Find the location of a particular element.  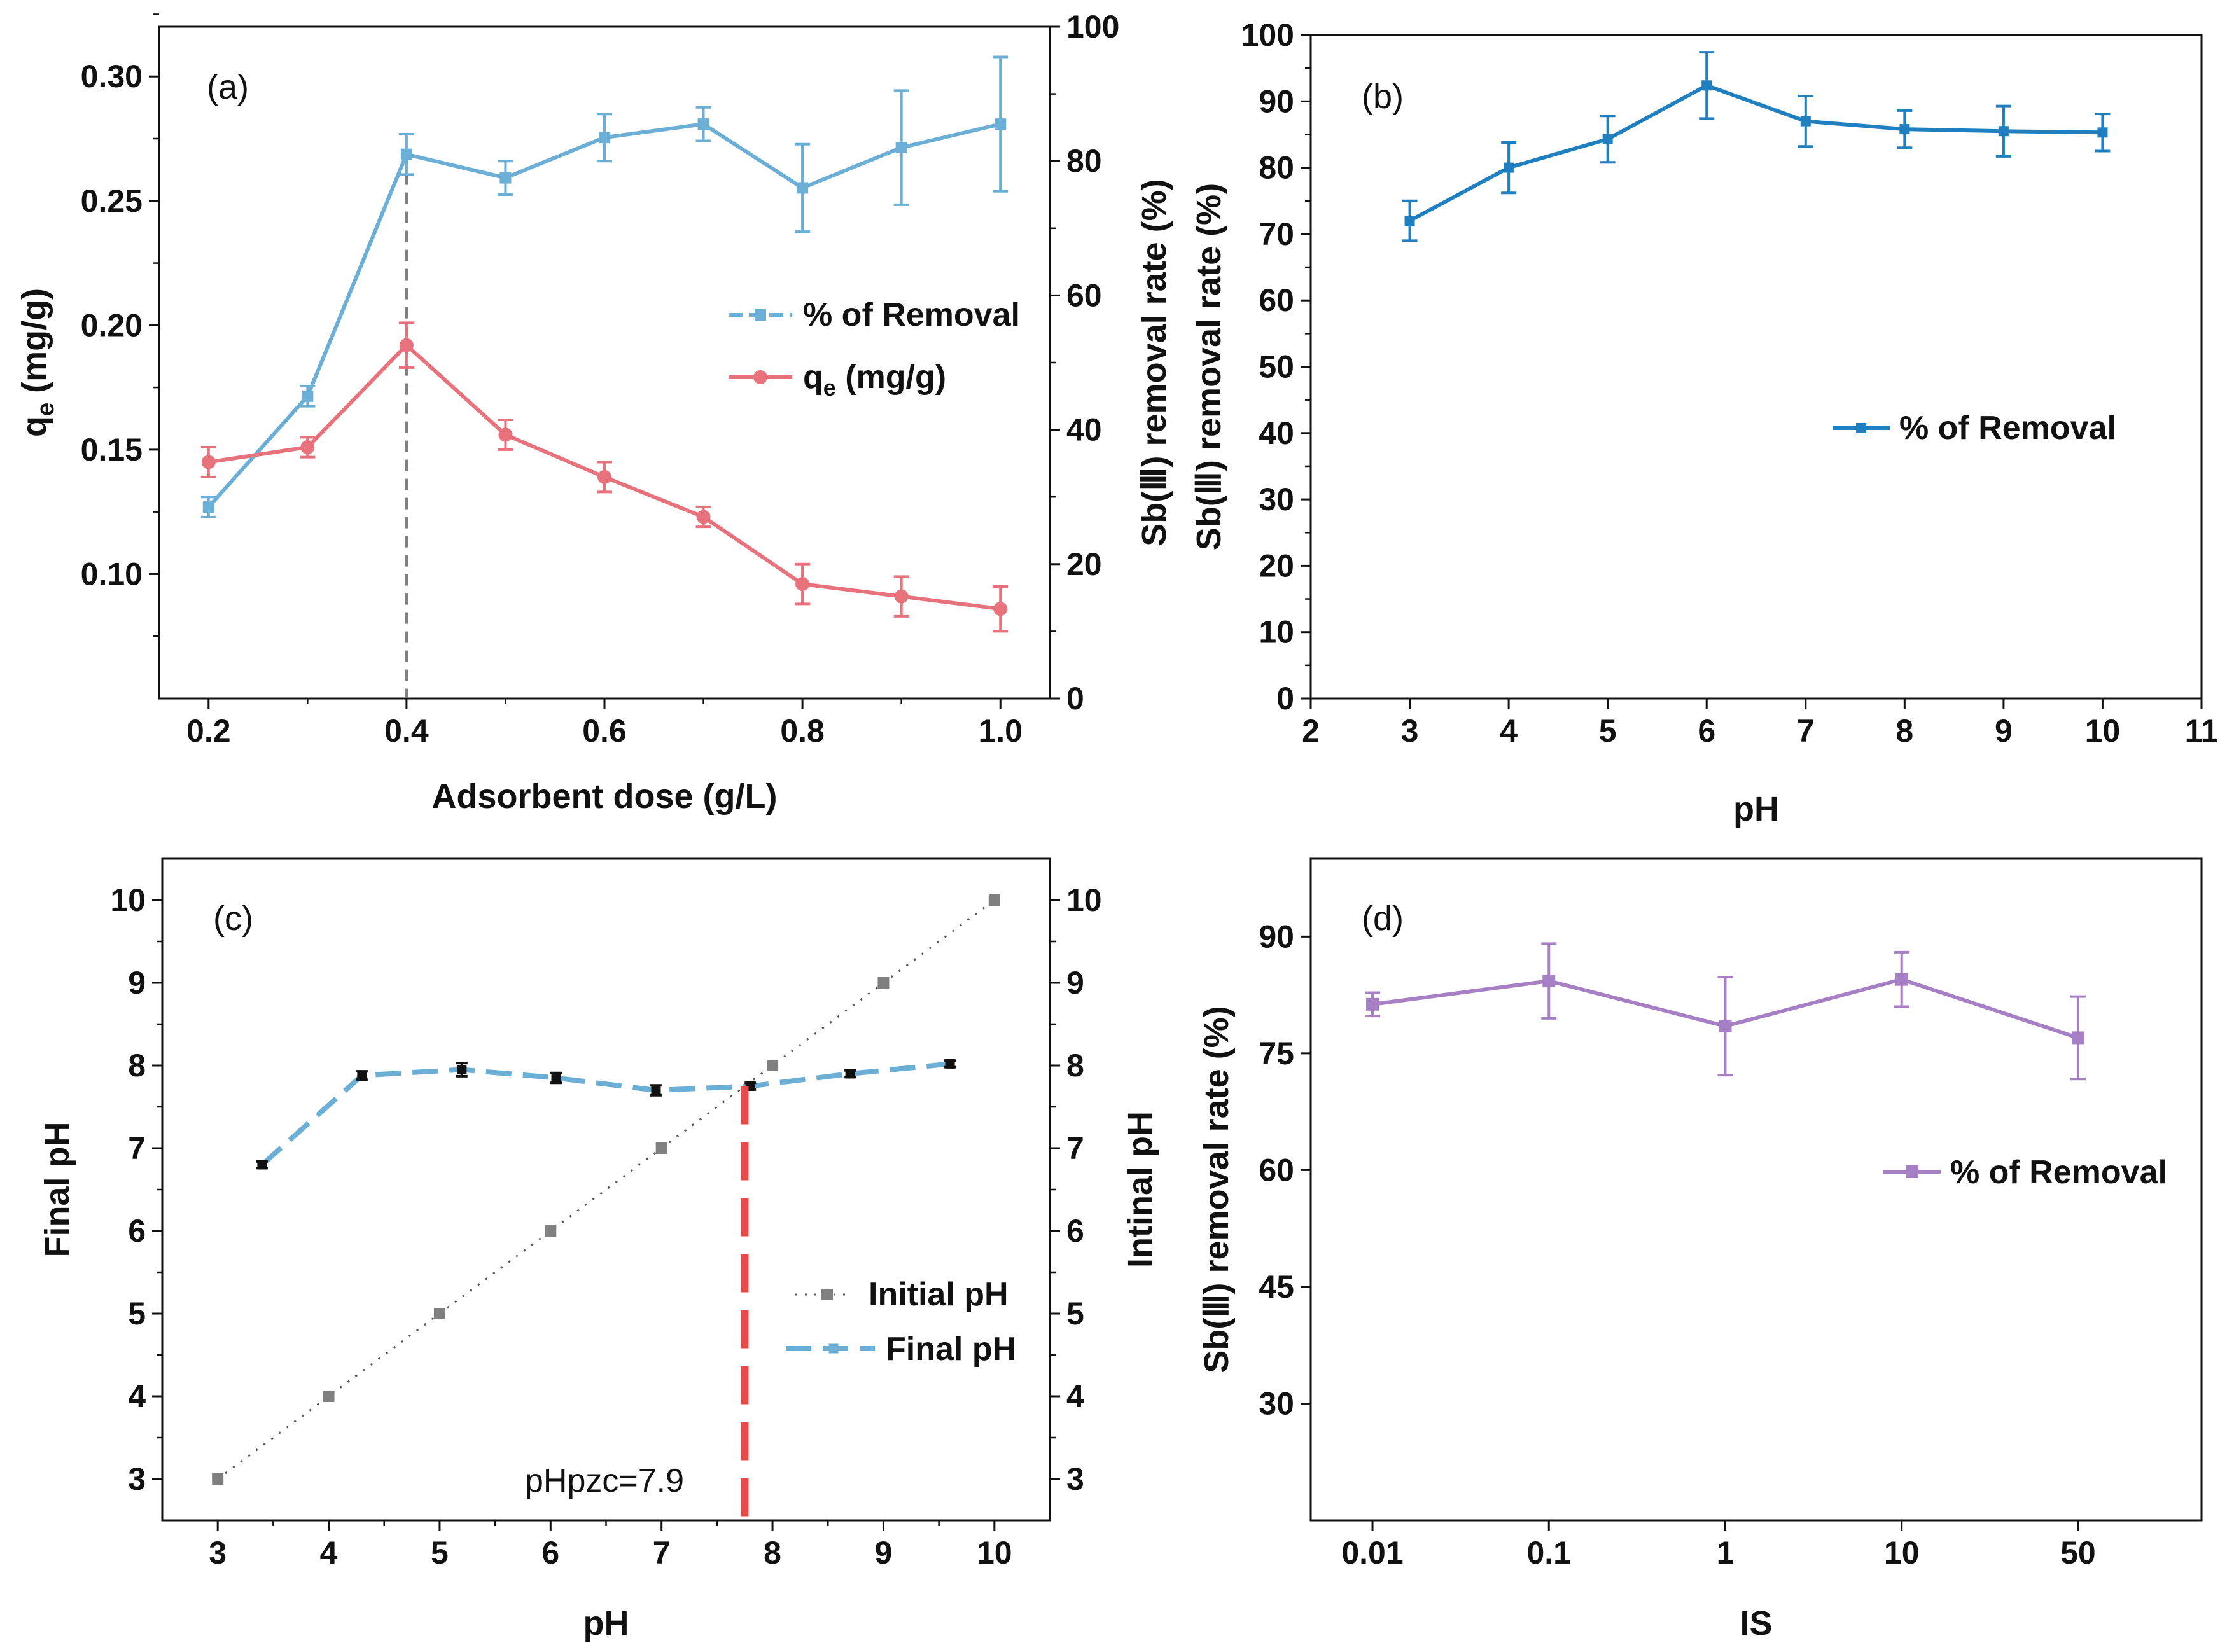

a-ytick-label: 0.30 is located at coordinates (112, 76).